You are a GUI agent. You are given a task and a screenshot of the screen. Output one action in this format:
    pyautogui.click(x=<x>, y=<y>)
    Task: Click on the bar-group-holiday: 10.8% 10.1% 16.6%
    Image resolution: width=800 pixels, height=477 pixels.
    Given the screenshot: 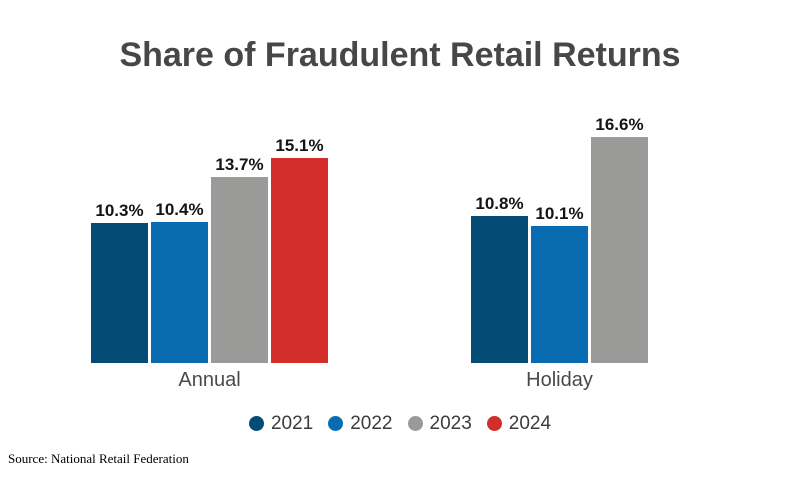 What is the action you would take?
    pyautogui.click(x=559, y=239)
    